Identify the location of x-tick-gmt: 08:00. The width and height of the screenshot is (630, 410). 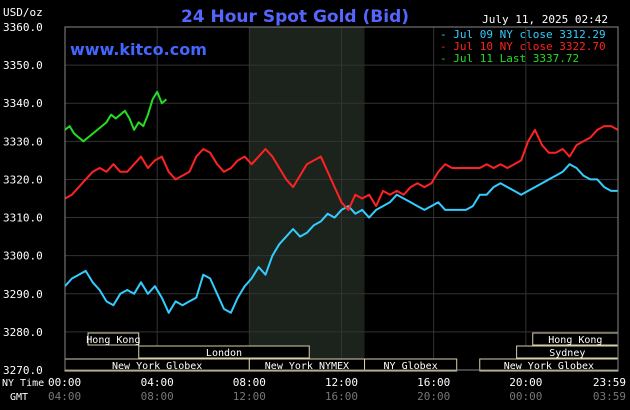
(157, 396).